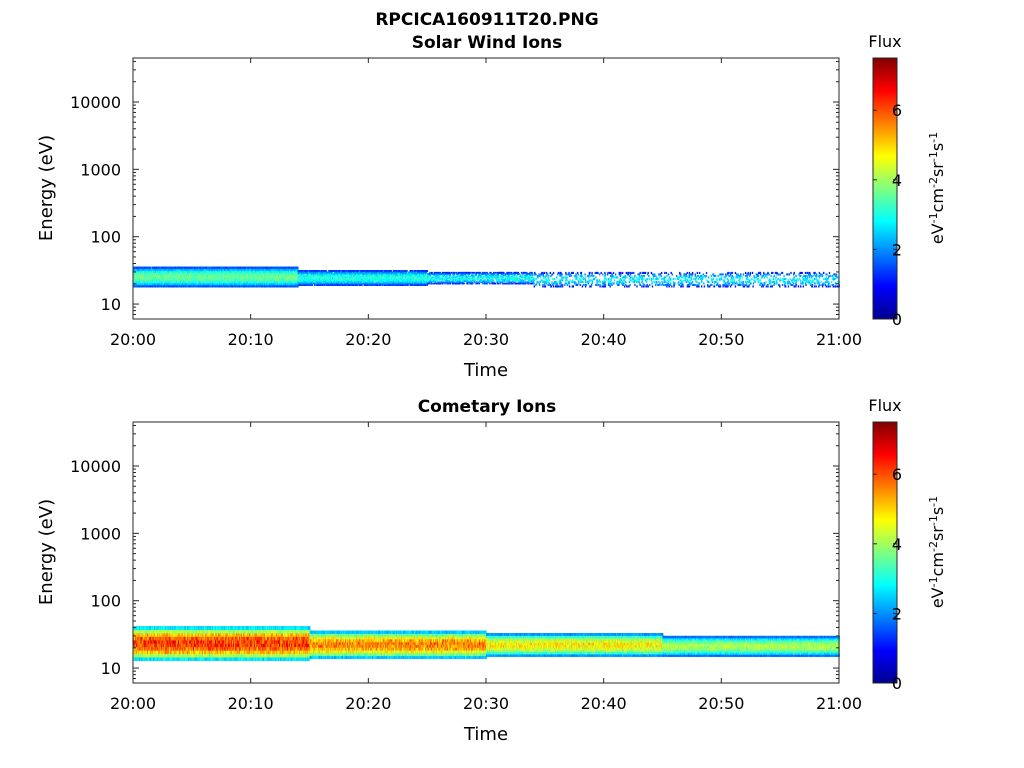 The height and width of the screenshot is (768, 1024). What do you see at coordinates (486, 277) in the screenshot?
I see `spectrogram` at bounding box center [486, 277].